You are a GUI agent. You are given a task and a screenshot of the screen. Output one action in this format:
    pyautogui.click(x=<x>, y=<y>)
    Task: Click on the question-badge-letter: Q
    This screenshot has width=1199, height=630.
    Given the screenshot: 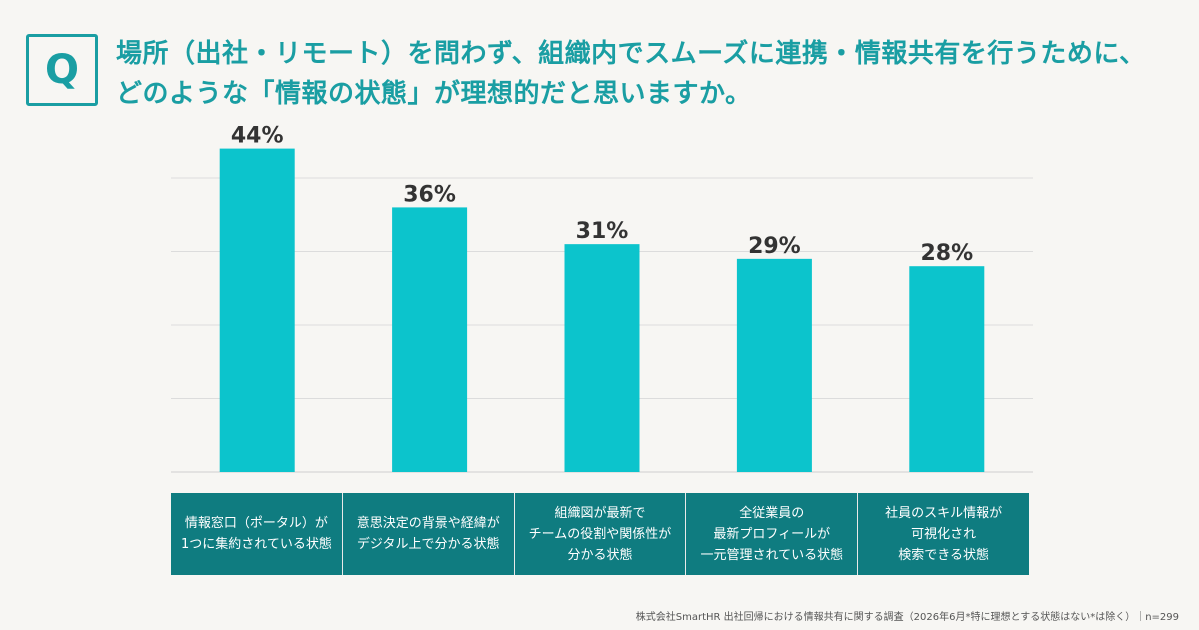 What is the action you would take?
    pyautogui.click(x=61, y=70)
    